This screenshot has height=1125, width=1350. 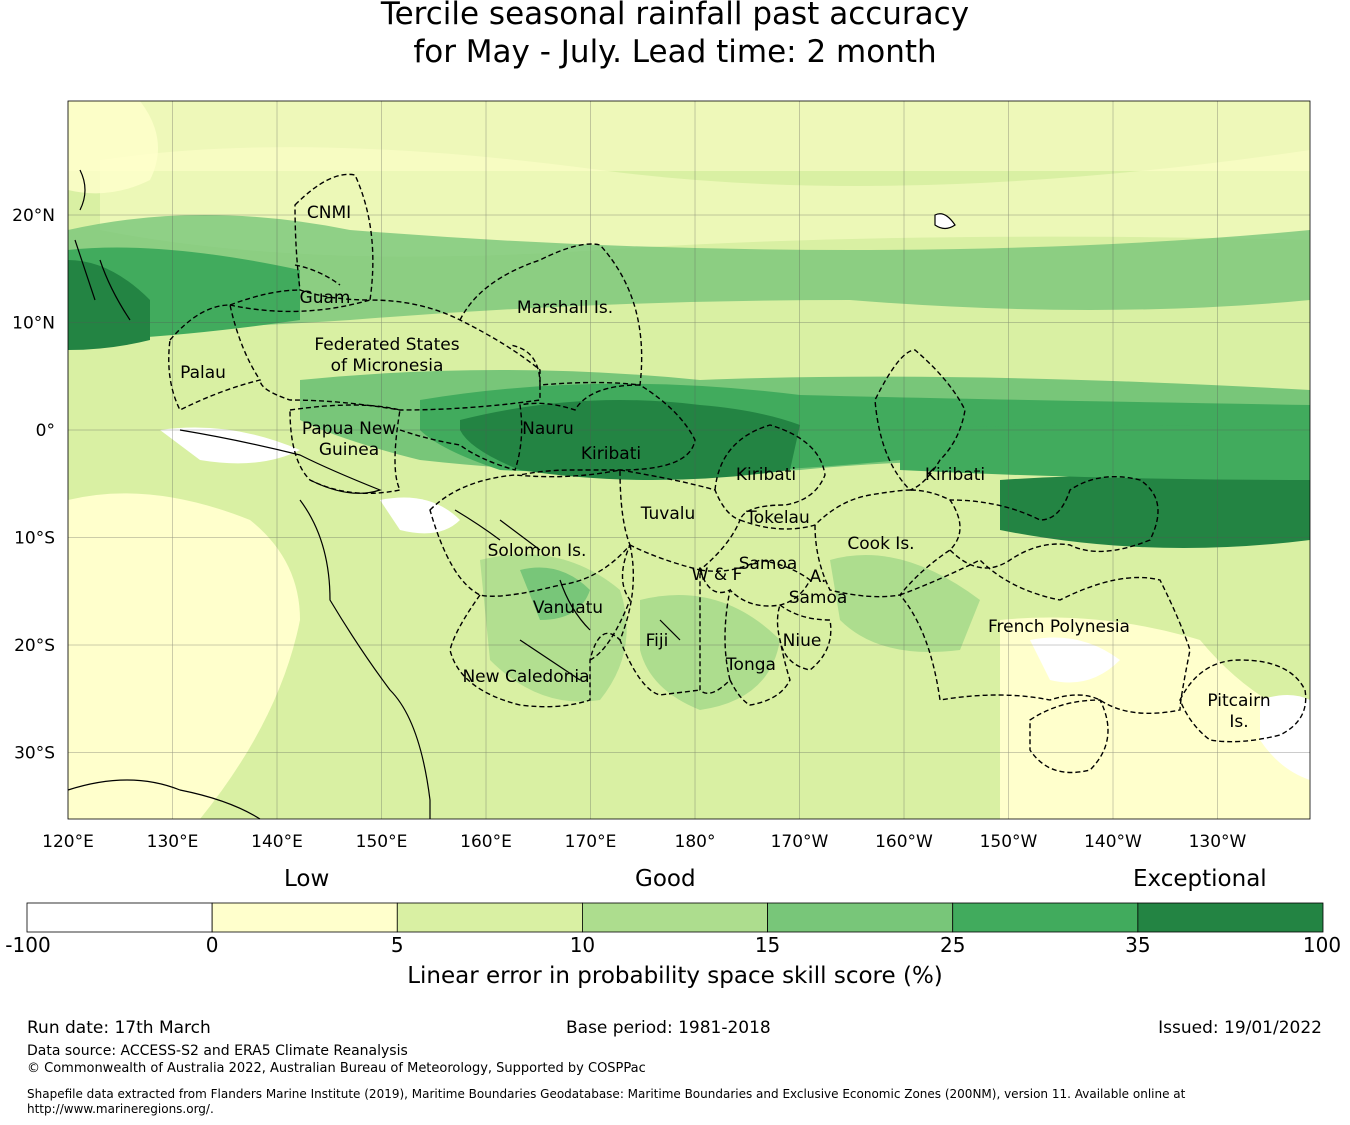 I want to click on longitude-tick-label: 130°W, so click(x=1218, y=842).